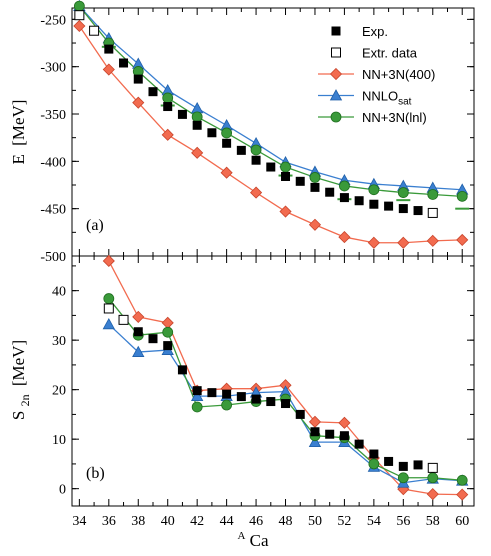 The width and height of the screenshot is (491, 556). Describe the element at coordinates (62, 490) in the screenshot. I see `y-tick-label: 0` at that location.